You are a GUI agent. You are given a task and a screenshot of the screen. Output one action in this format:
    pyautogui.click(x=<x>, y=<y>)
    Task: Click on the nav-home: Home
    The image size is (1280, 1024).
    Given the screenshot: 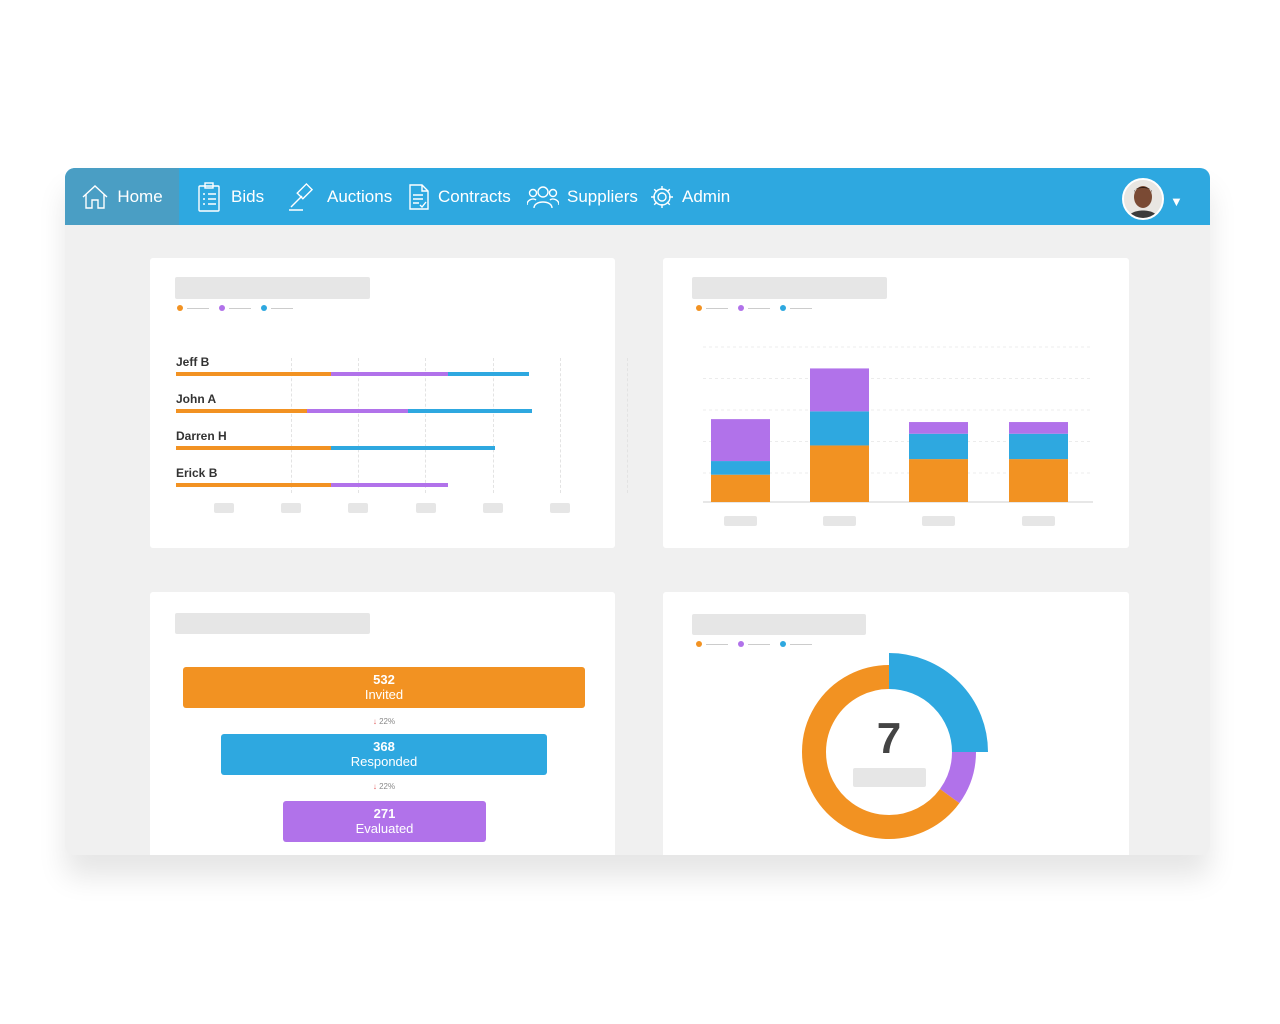 What is the action you would take?
    pyautogui.click(x=122, y=196)
    